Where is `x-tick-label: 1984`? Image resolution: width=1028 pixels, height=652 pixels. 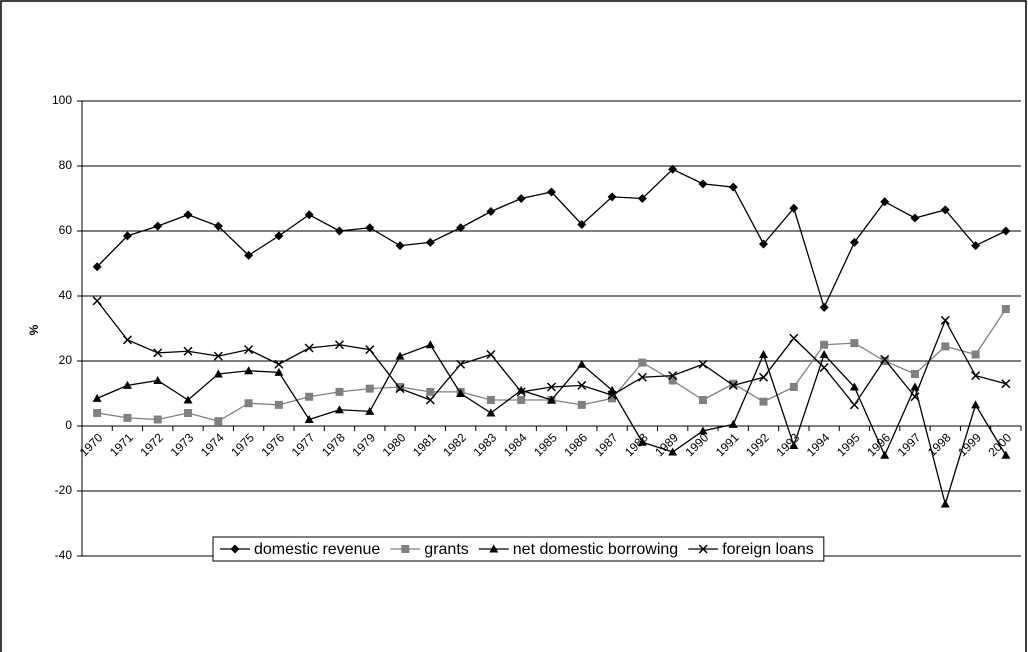
x-tick-label: 1984 is located at coordinates (515, 444).